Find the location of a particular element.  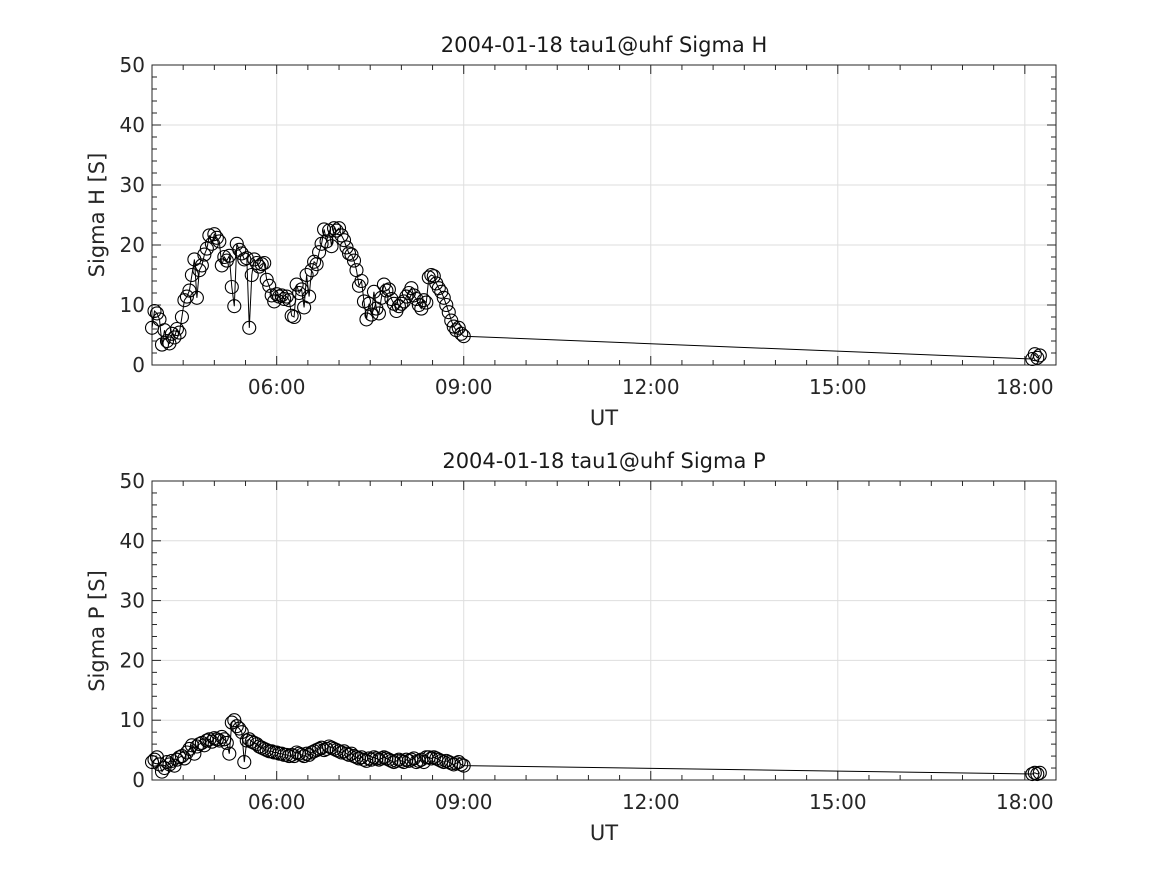

y-axis-label-sigma-p: Sigma P [S] is located at coordinates (97, 631).